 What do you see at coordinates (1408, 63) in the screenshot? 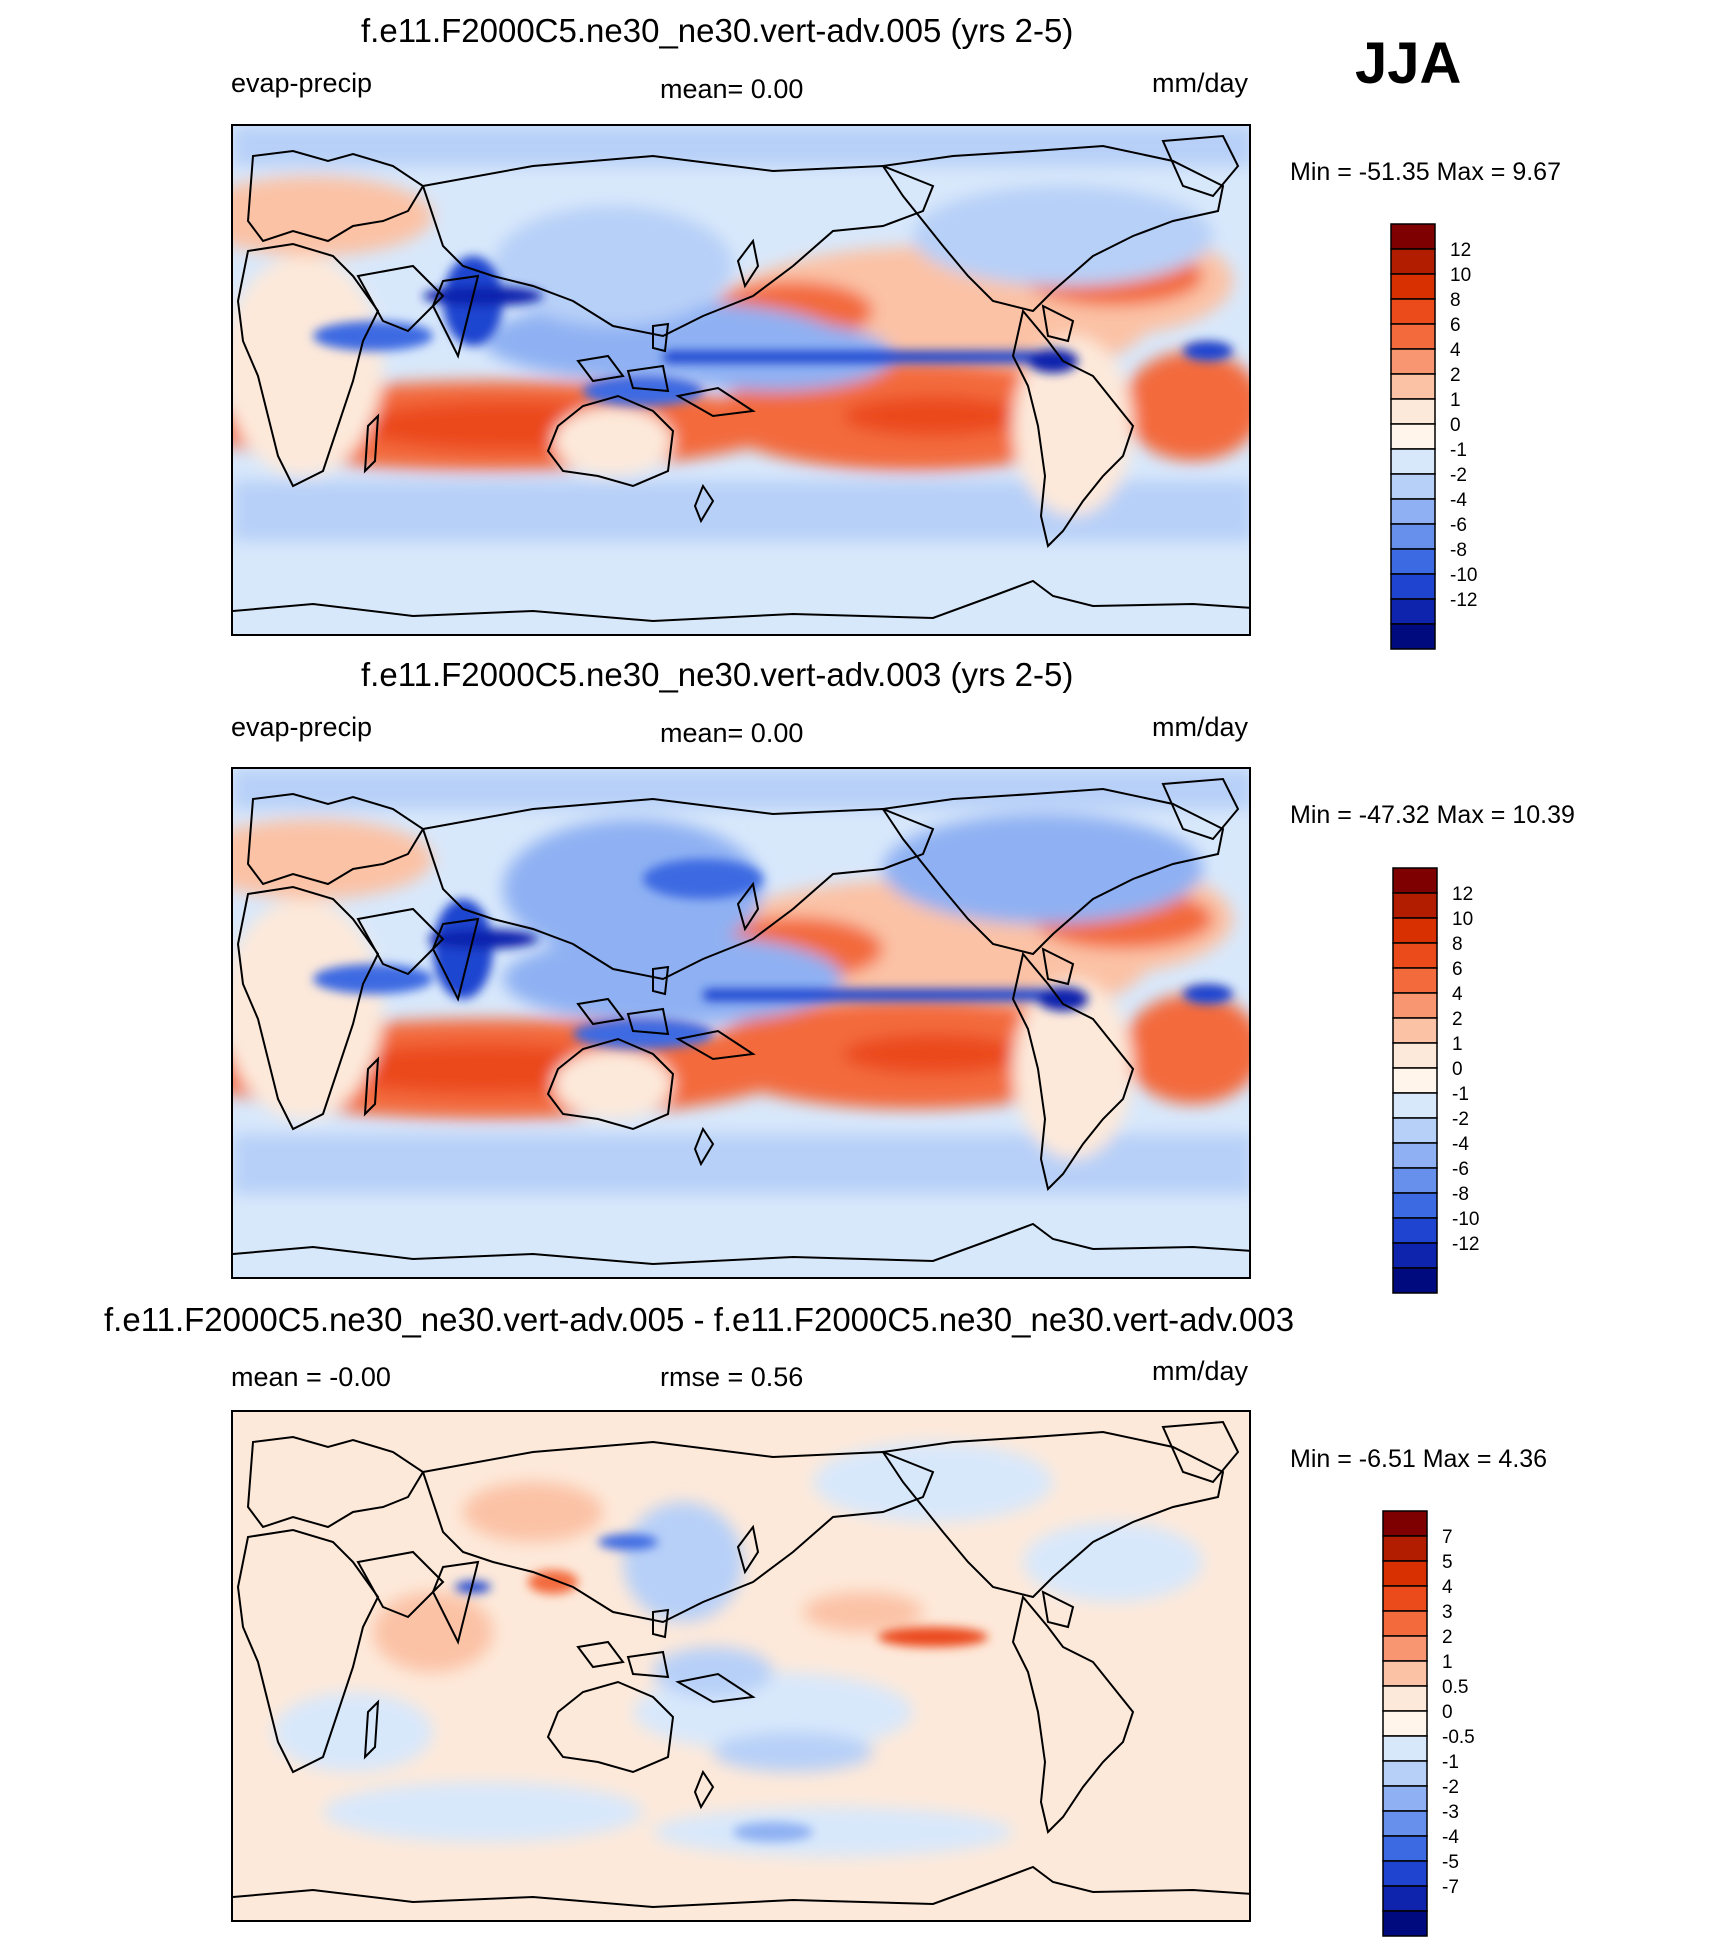
I see `season-label: JJA` at bounding box center [1408, 63].